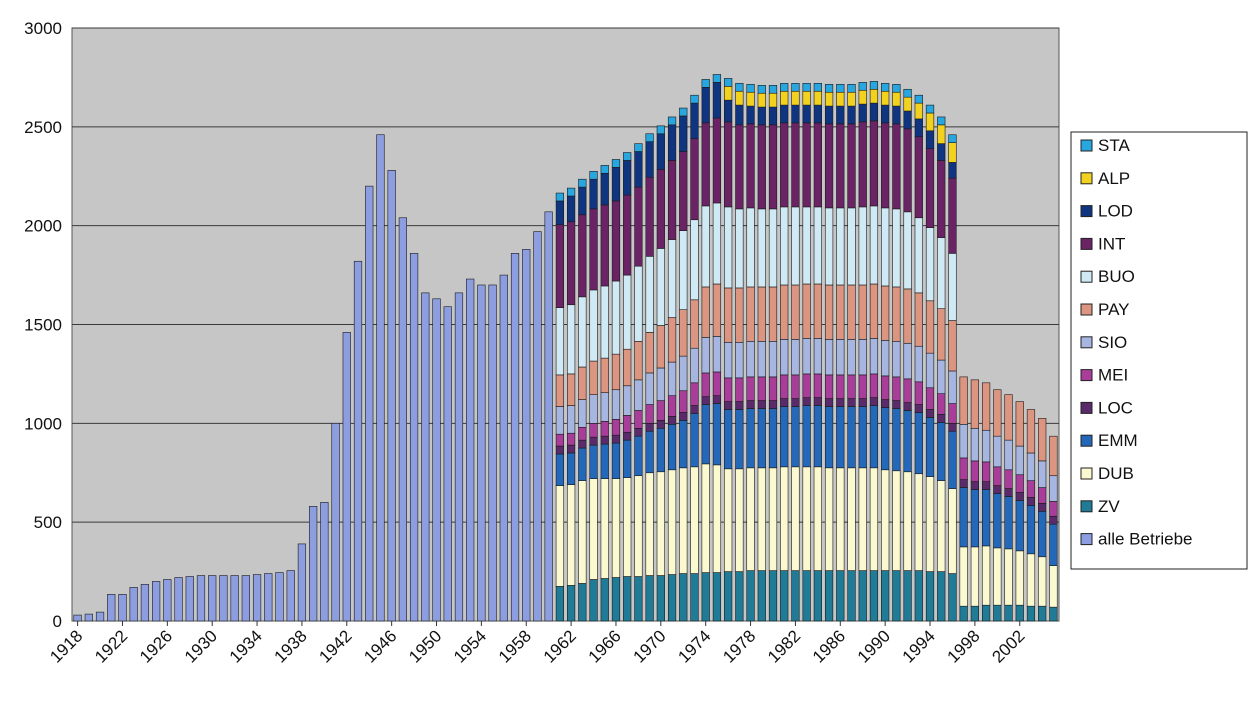 This screenshot has width=1251, height=720. What do you see at coordinates (616, 528) in the screenshot?
I see `bar-segment-dub-1966` at bounding box center [616, 528].